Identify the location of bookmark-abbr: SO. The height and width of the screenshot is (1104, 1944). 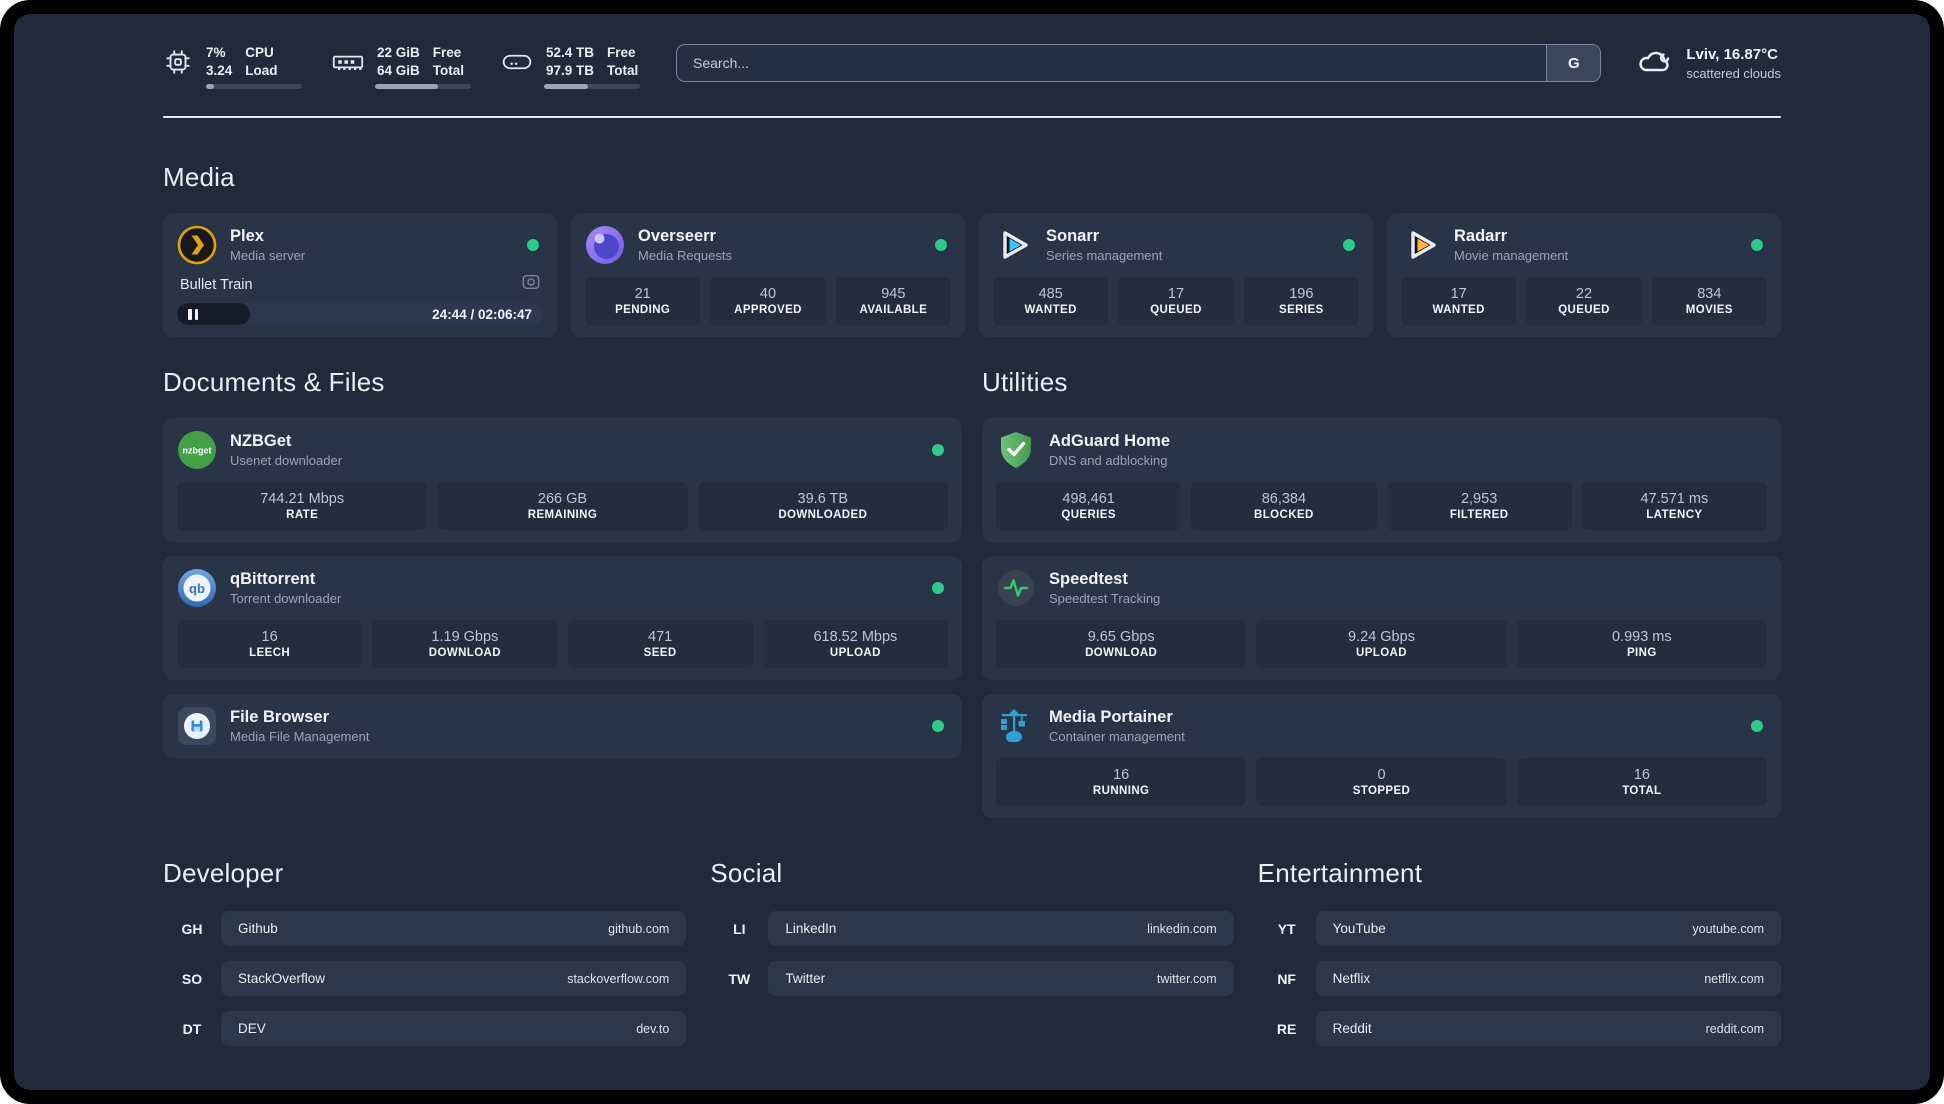
(192, 978).